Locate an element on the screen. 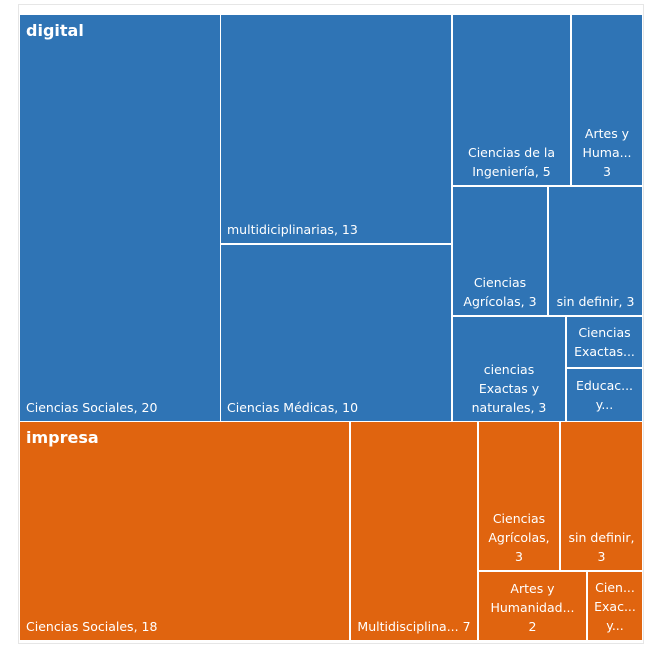  treemap-tile: Multidisciplina... 7 is located at coordinates (414, 531).